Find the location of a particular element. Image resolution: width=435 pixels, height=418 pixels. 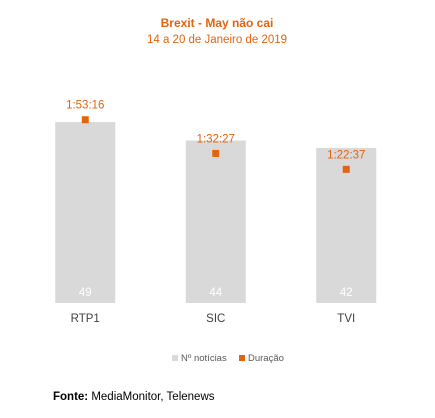

bar-value-label-tvi: 42 is located at coordinates (346, 293).